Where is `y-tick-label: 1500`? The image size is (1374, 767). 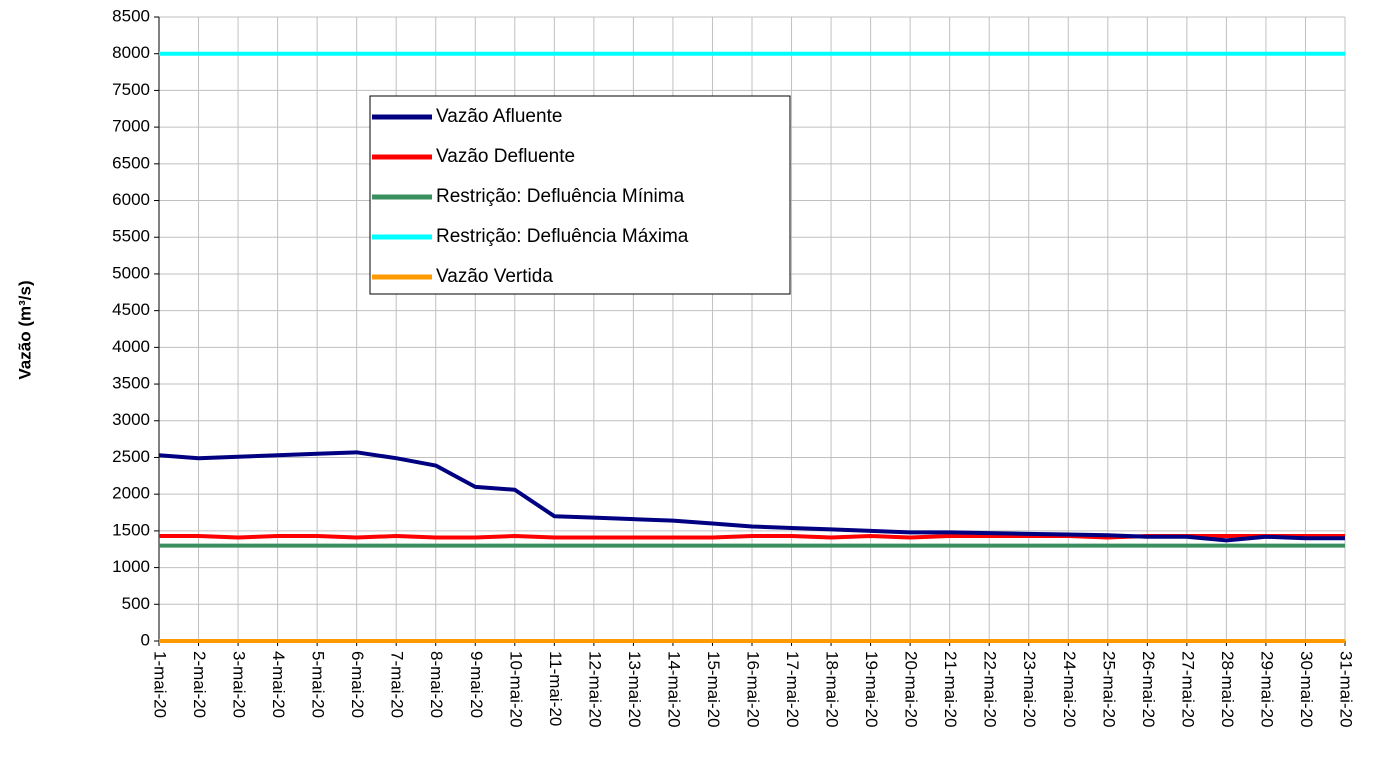 y-tick-label: 1500 is located at coordinates (131, 529).